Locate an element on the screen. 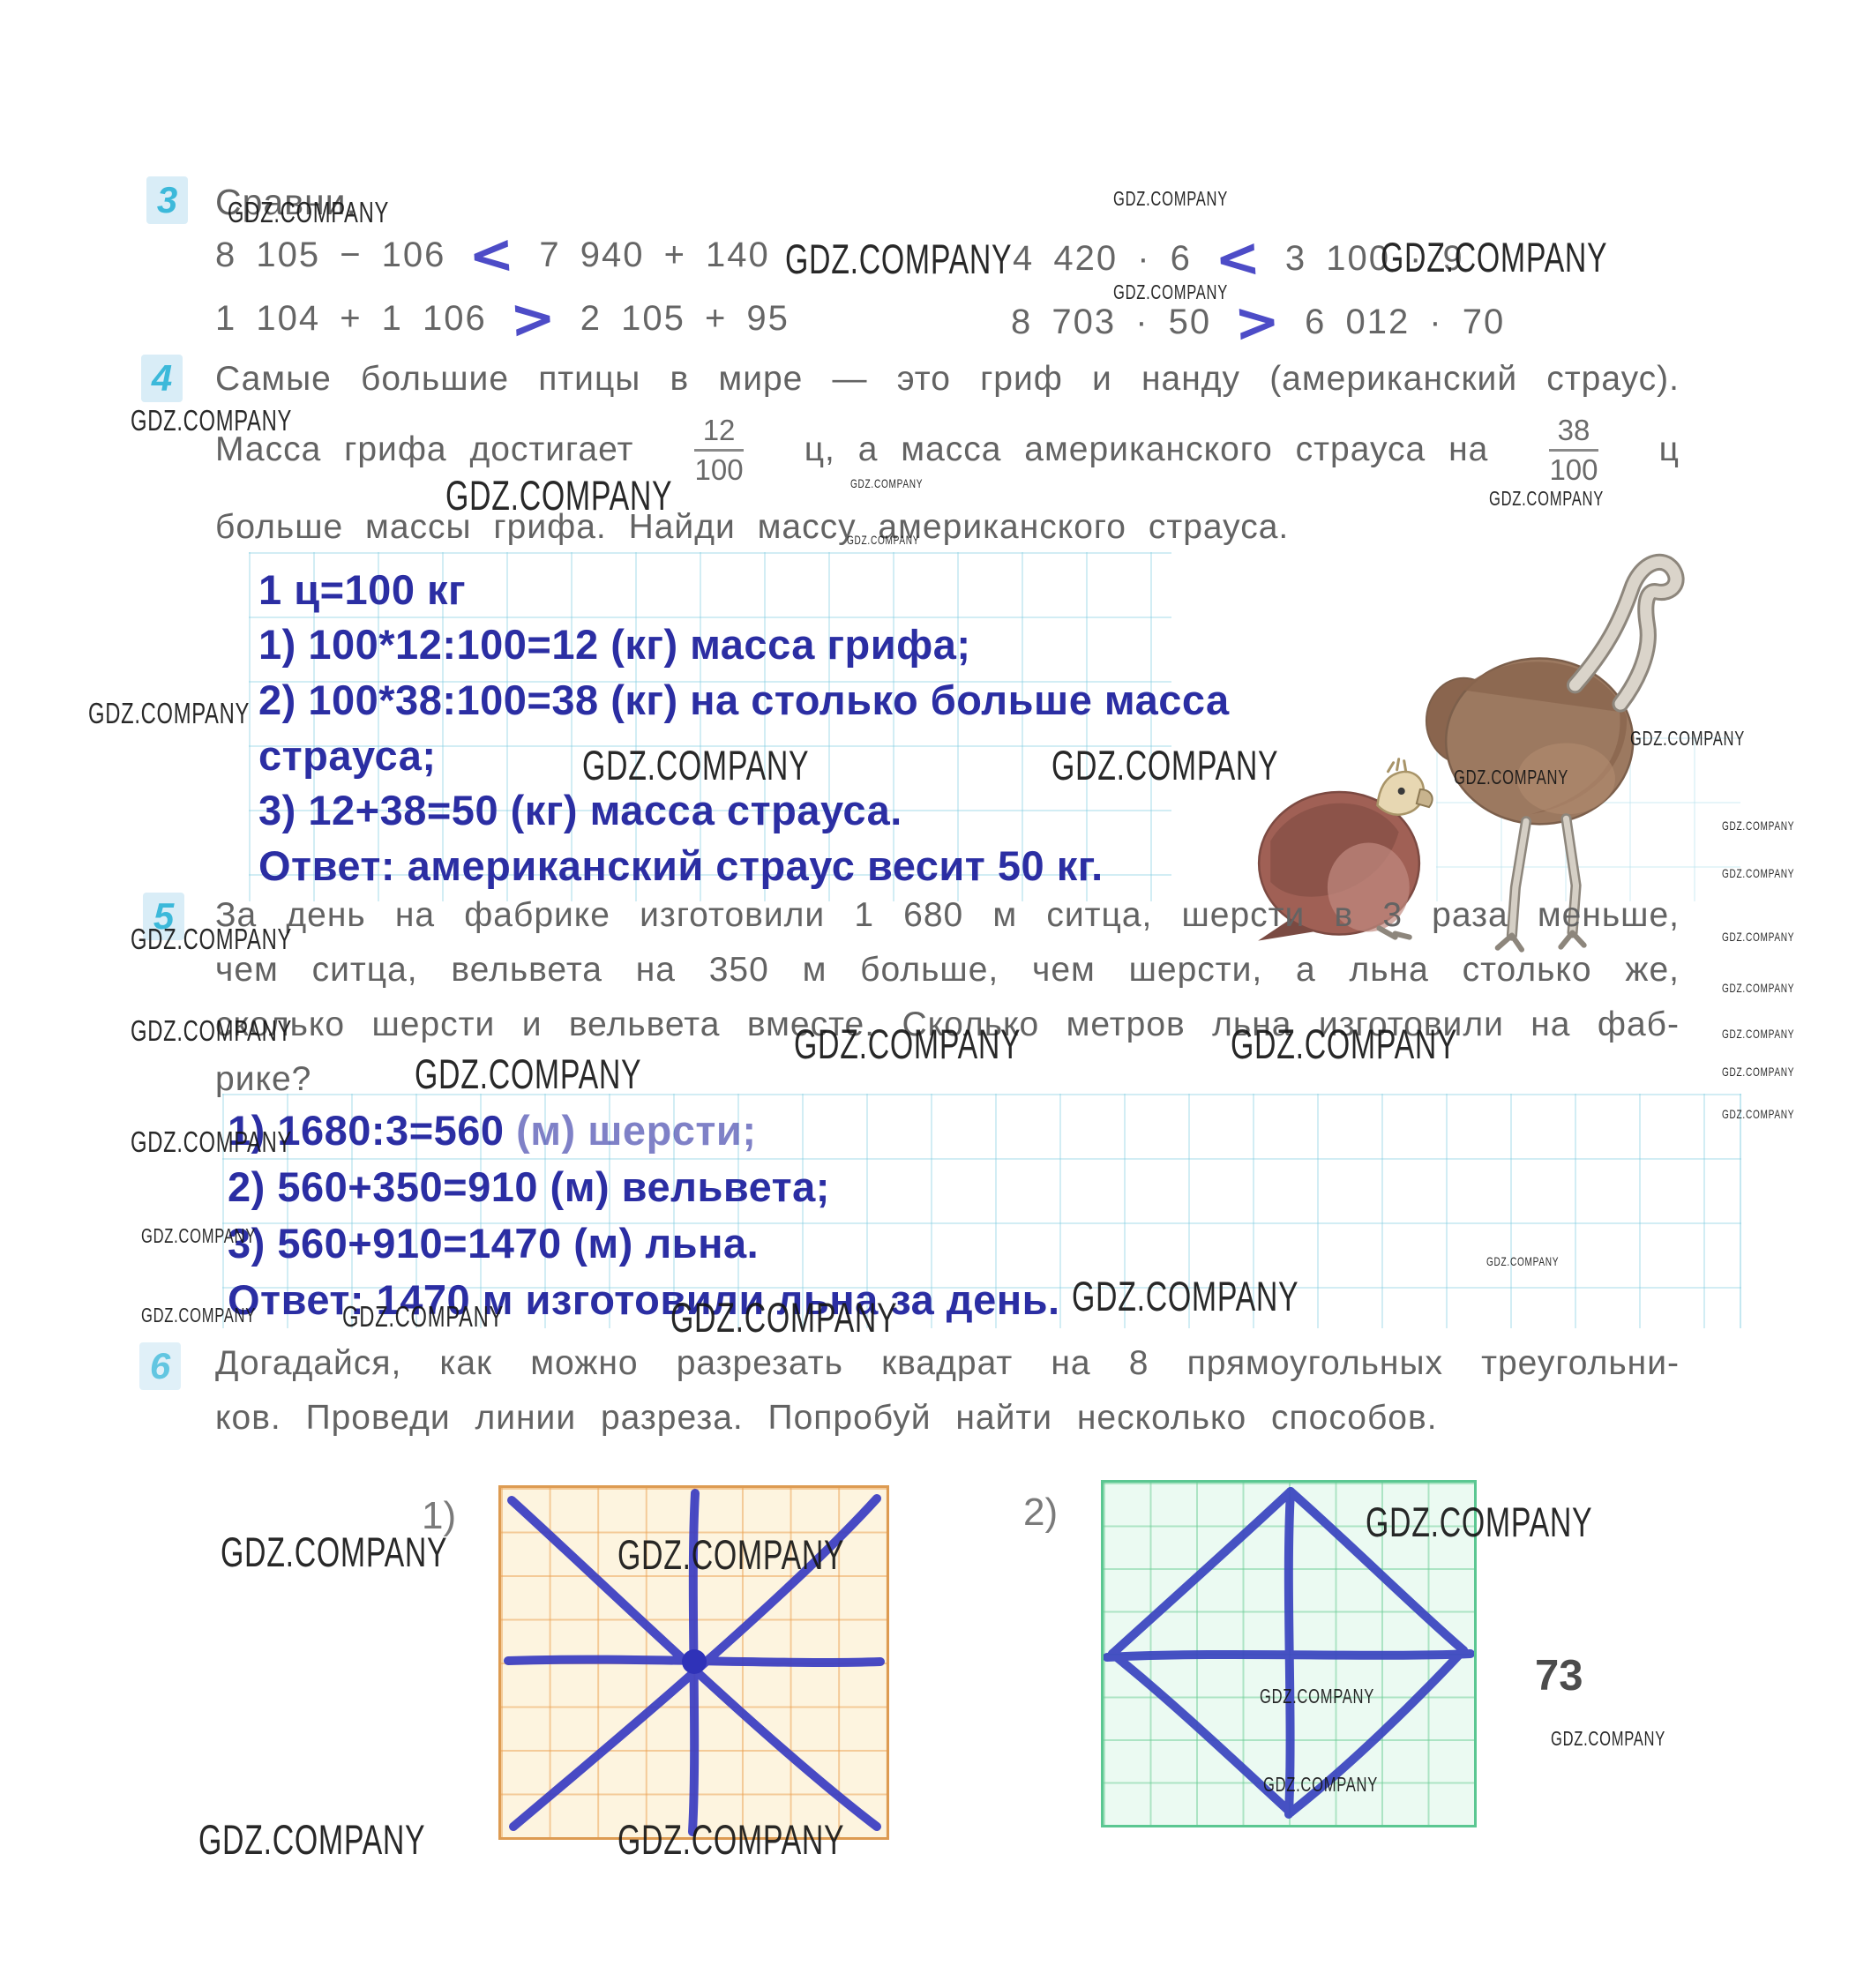 The width and height of the screenshot is (1871, 1988). solution-5-line: 1) 1680:3=560 (м) шерсти; is located at coordinates (492, 1130).